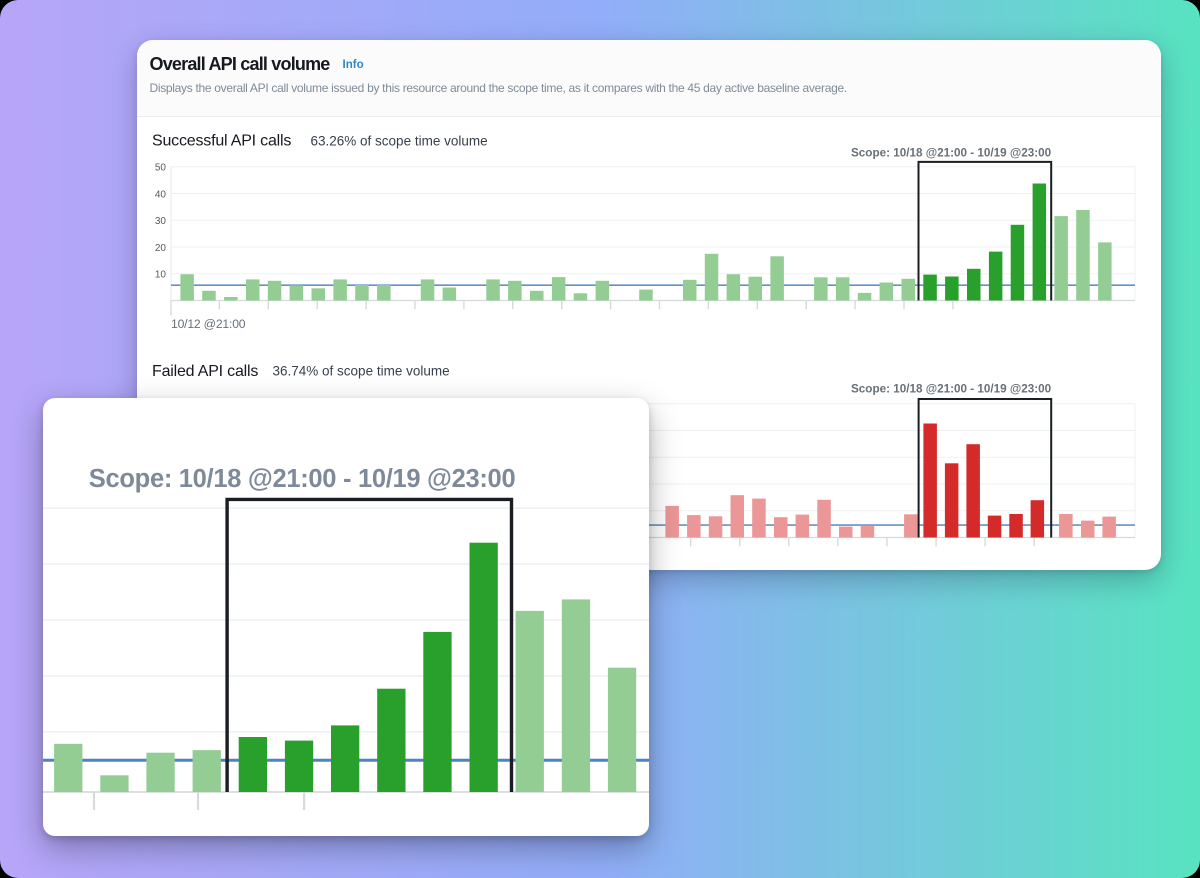 The height and width of the screenshot is (878, 1200). Describe the element at coordinates (221, 141) in the screenshot. I see `svg-text: Successful API calls` at that location.